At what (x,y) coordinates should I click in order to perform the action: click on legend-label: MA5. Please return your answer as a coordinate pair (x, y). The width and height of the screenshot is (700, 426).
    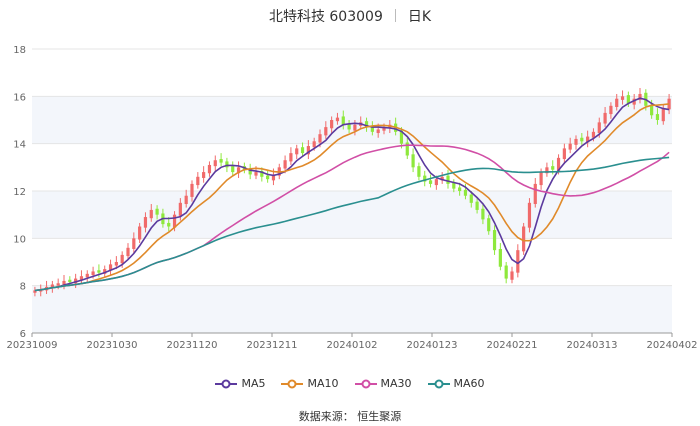
    Looking at the image, I should click on (253, 383).